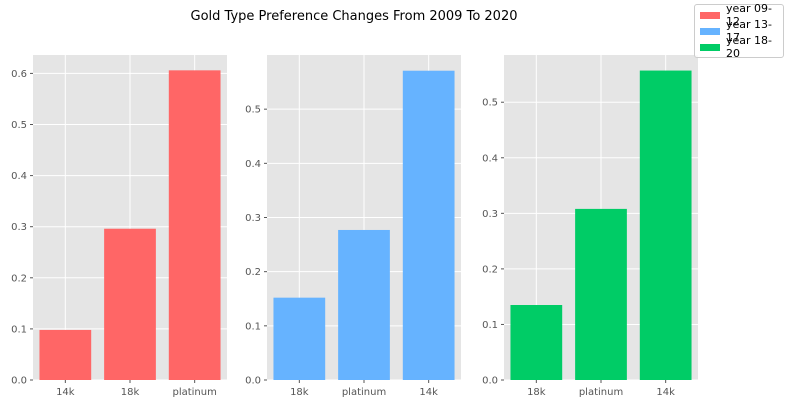  What do you see at coordinates (490, 158) in the screenshot?
I see `chart-3-ytick-label: 0.4` at bounding box center [490, 158].